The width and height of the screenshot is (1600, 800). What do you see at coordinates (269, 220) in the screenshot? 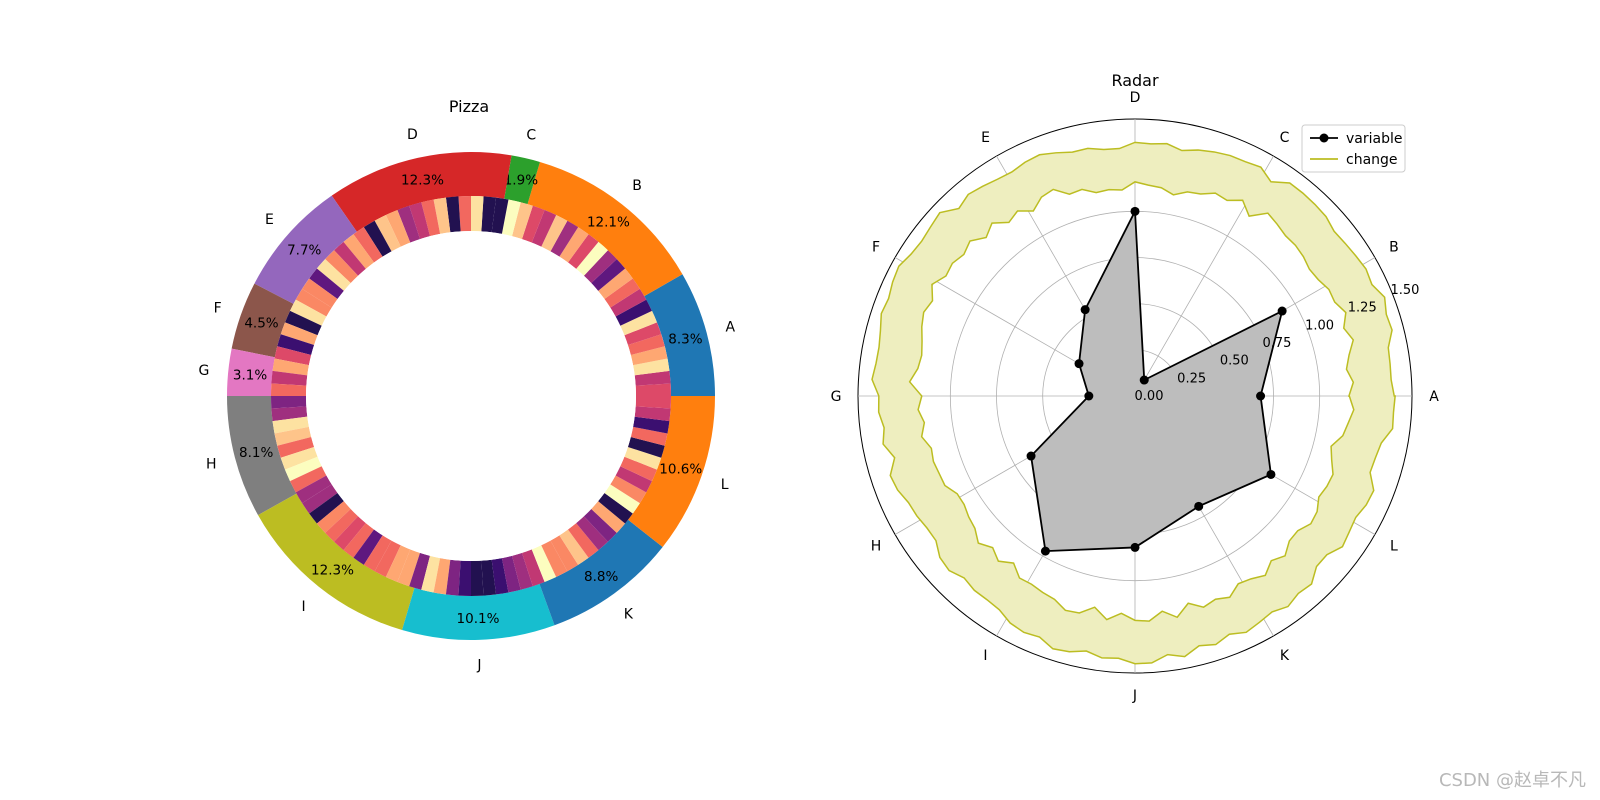
I see `pie-category-label: E` at bounding box center [269, 220].